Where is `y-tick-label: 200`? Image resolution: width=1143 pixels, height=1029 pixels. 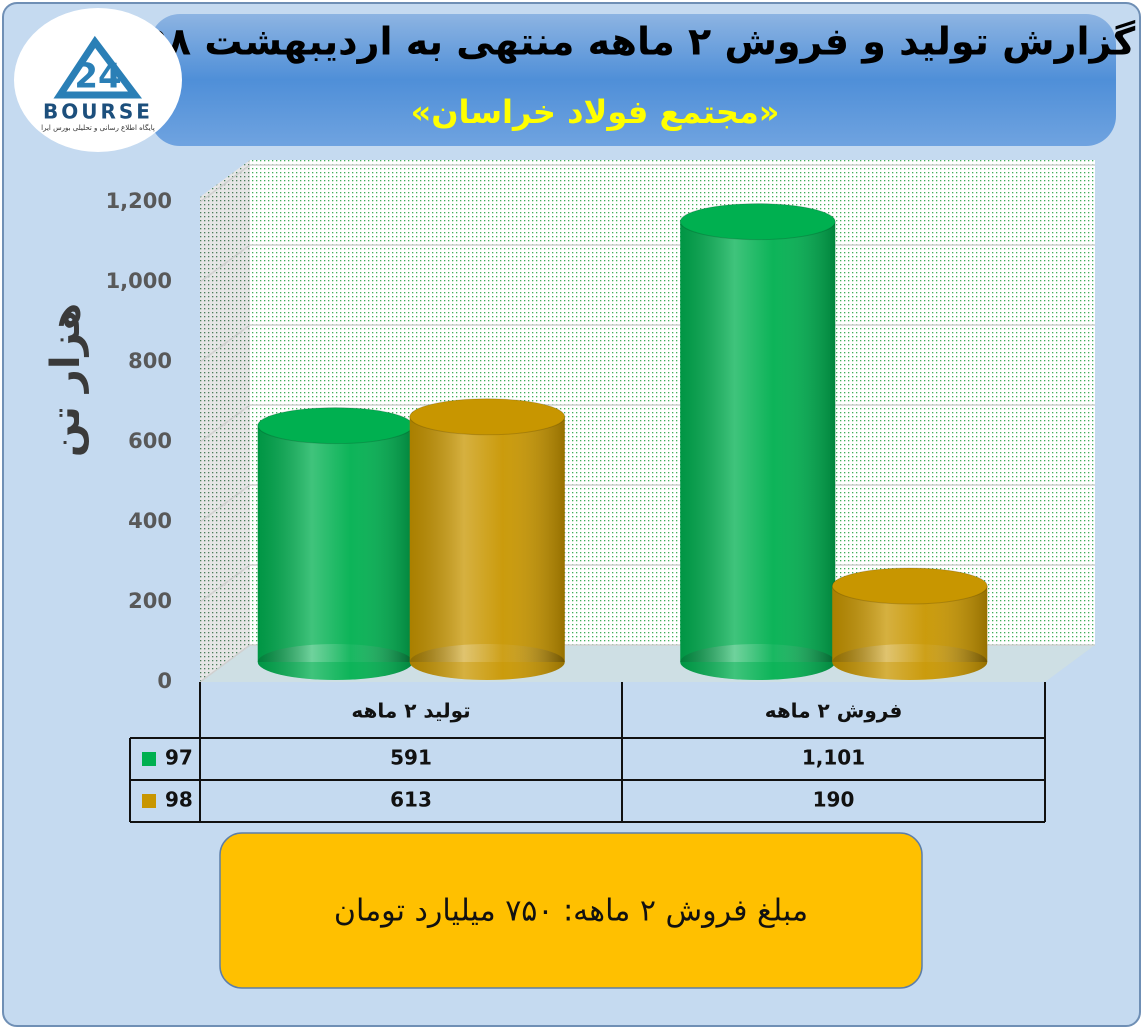 y-tick-label: 200 is located at coordinates (150, 601).